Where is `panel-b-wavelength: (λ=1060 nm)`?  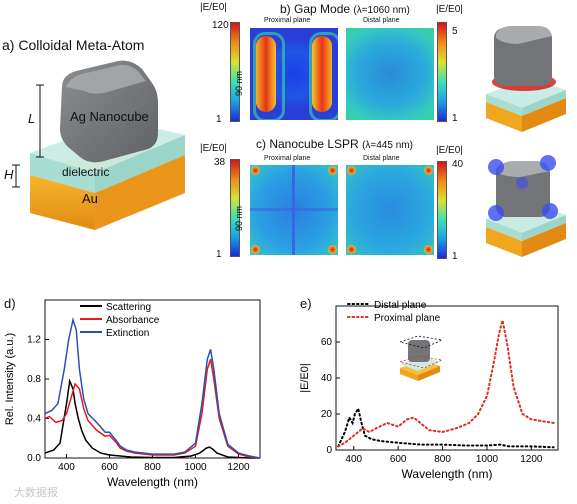 panel-b-wavelength: (λ=1060 nm) is located at coordinates (381, 10).